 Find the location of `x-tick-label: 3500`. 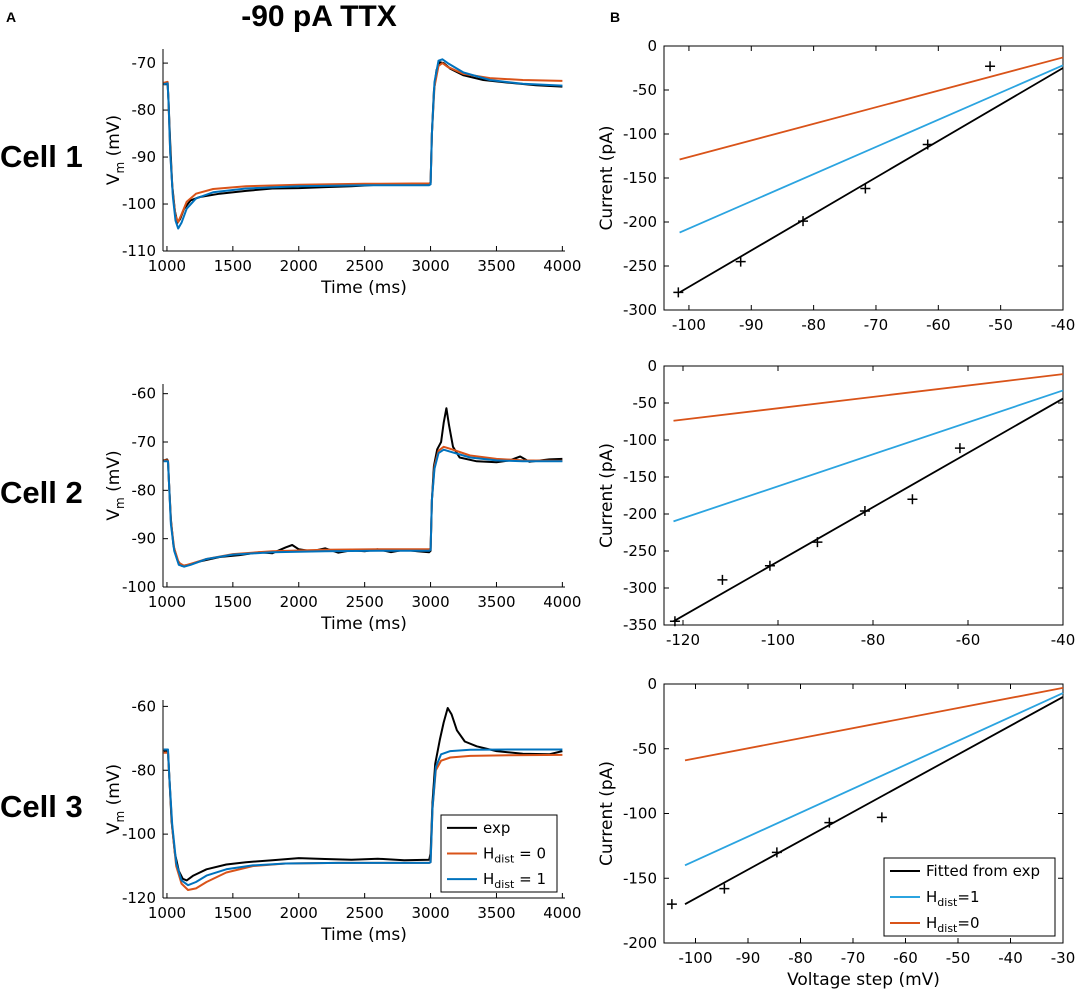

x-tick-label: 3500 is located at coordinates (496, 602).